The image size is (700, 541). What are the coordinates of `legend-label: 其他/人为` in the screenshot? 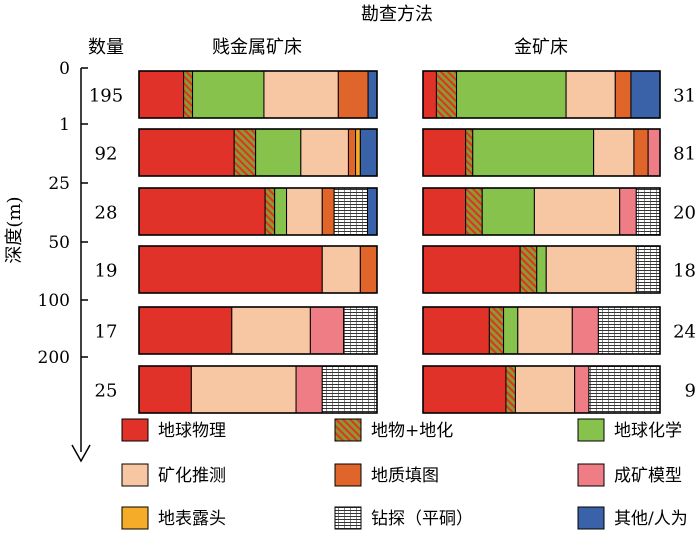 It's located at (651, 519).